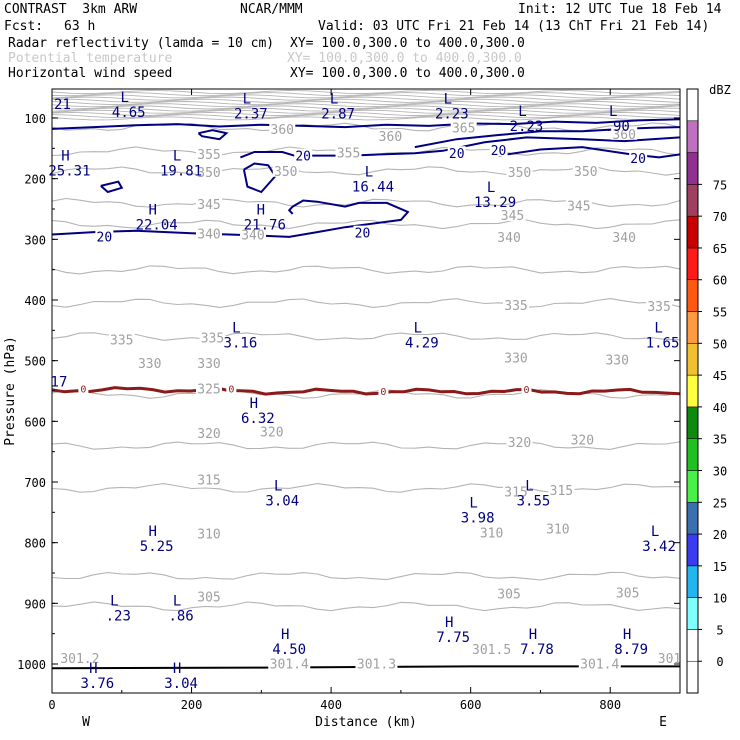  What do you see at coordinates (720, 313) in the screenshot?
I see `colorbar-label: 55` at bounding box center [720, 313].